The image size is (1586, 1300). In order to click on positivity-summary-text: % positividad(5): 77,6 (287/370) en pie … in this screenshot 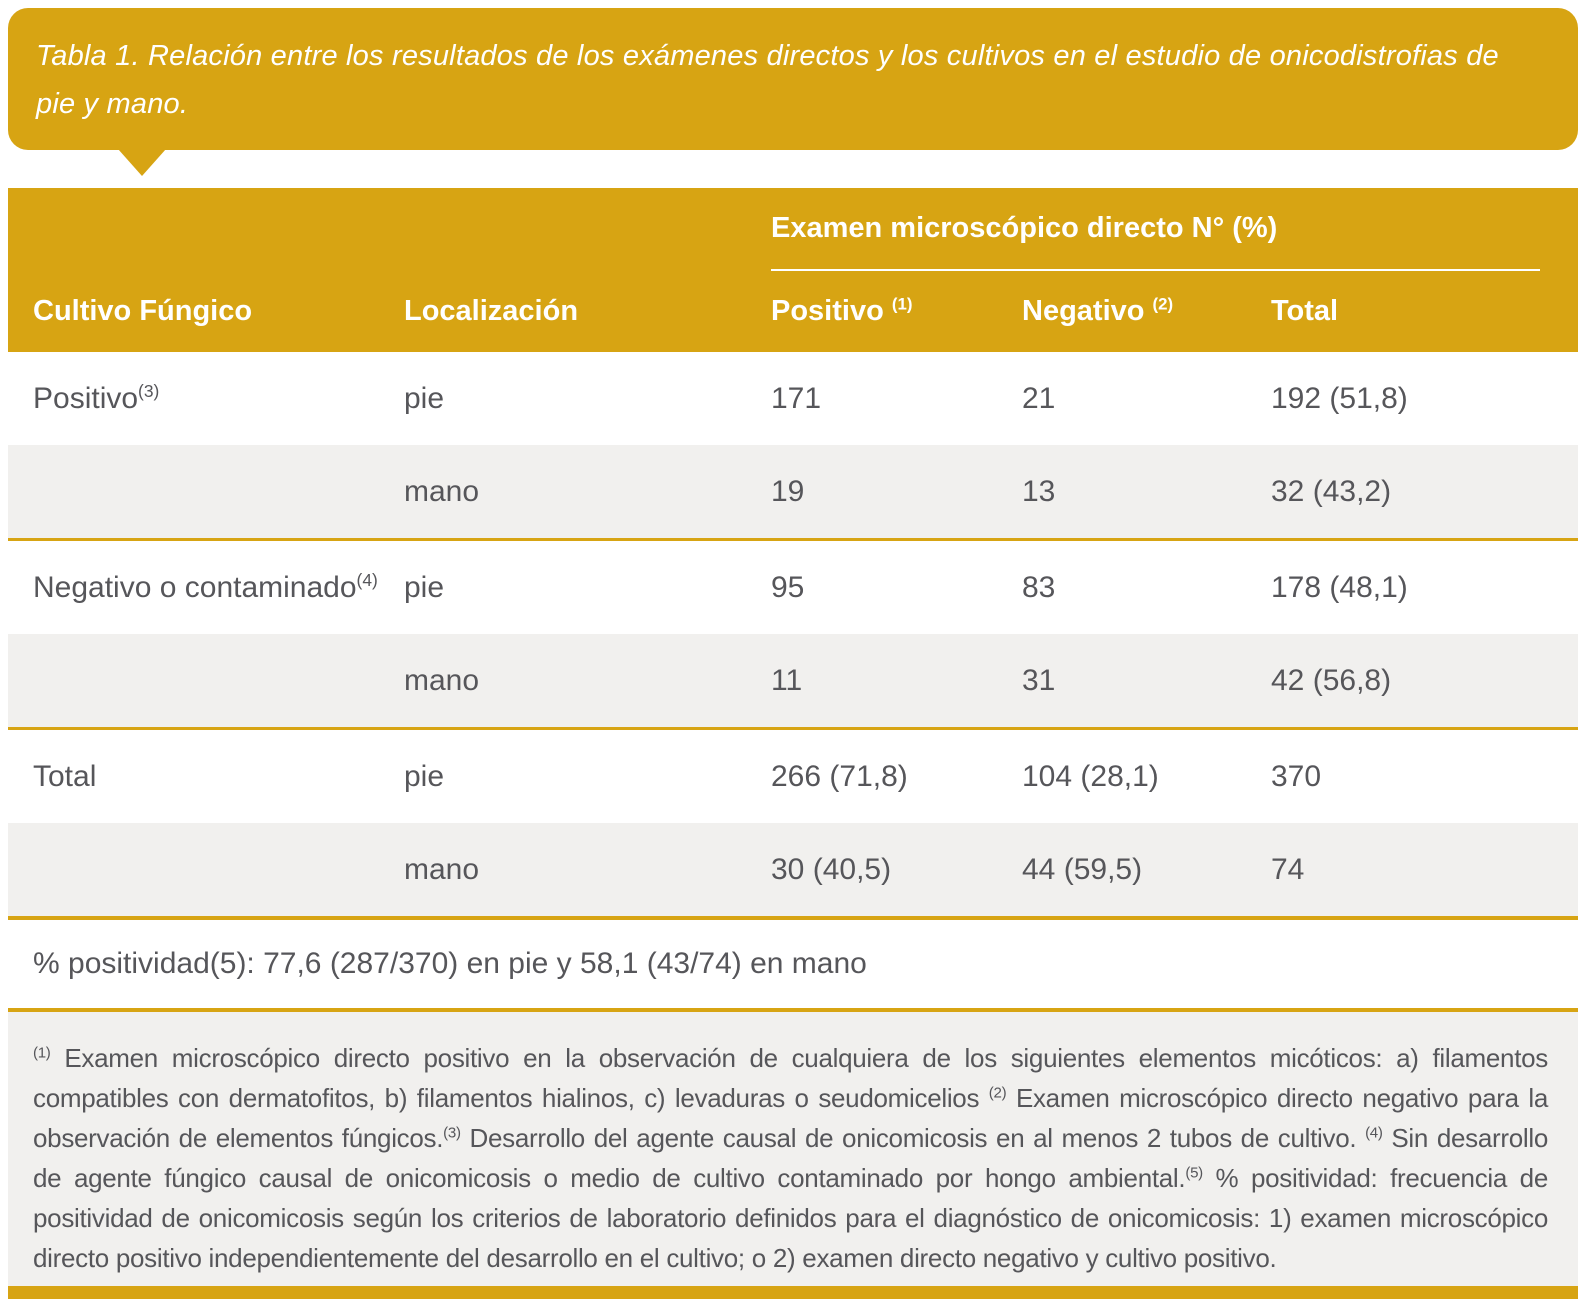, I will do `click(450, 963)`.